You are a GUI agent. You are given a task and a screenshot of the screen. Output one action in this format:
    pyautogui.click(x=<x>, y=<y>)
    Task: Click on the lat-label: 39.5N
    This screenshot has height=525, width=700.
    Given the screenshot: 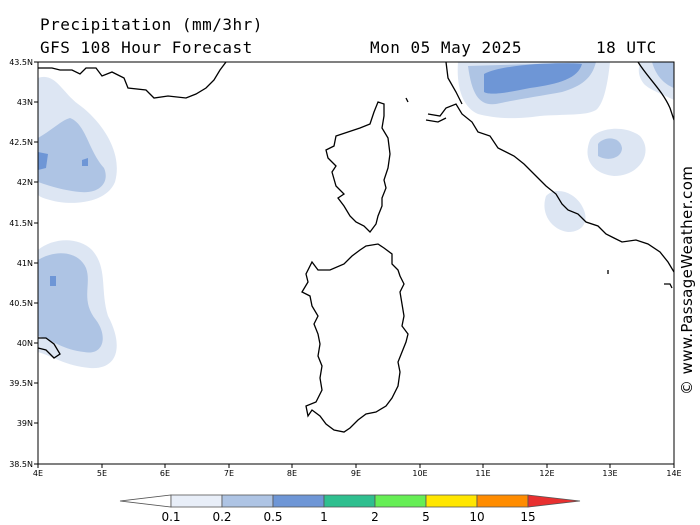 What is the action you would take?
    pyautogui.click(x=21, y=383)
    